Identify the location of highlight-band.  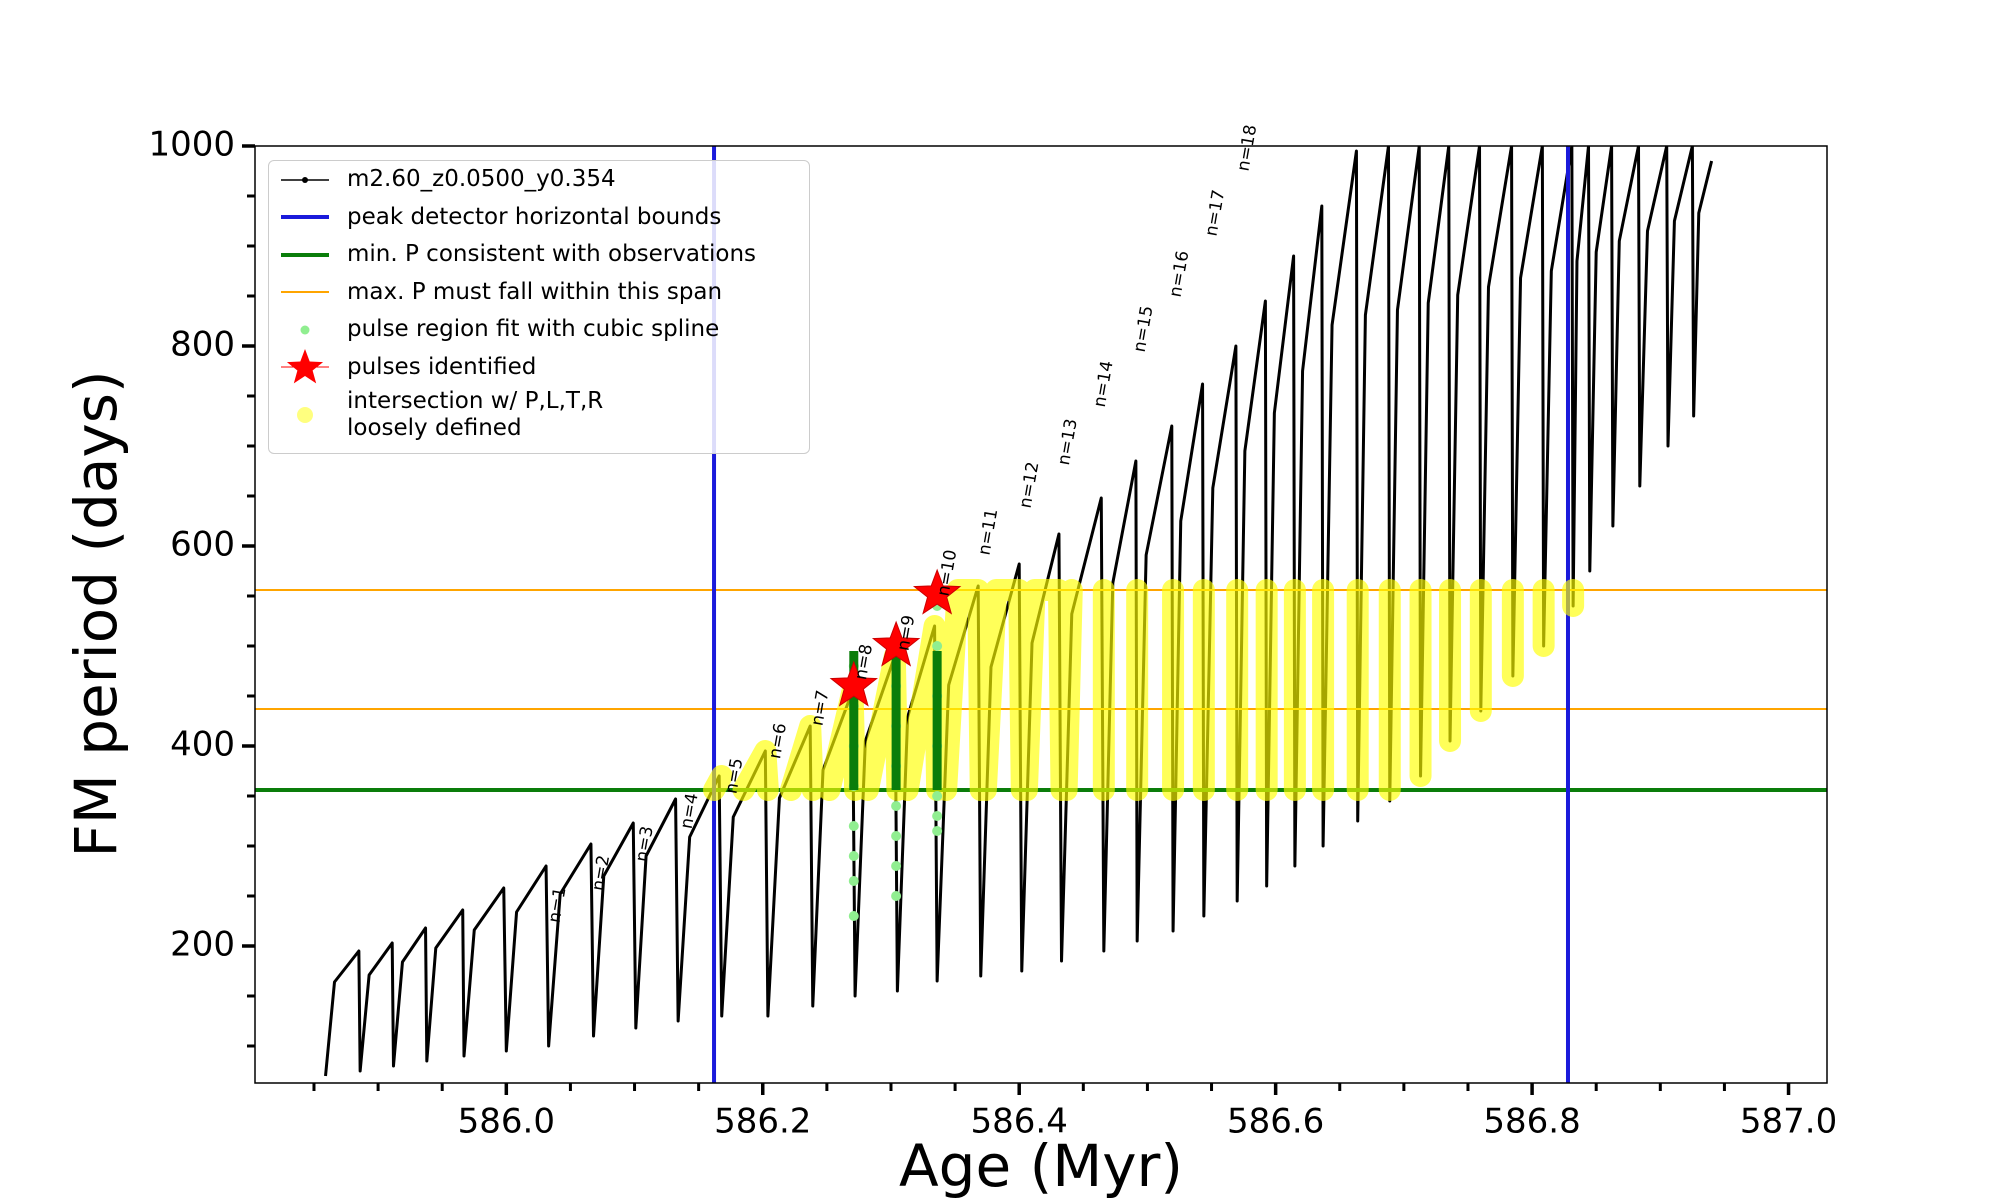
(1144, 690).